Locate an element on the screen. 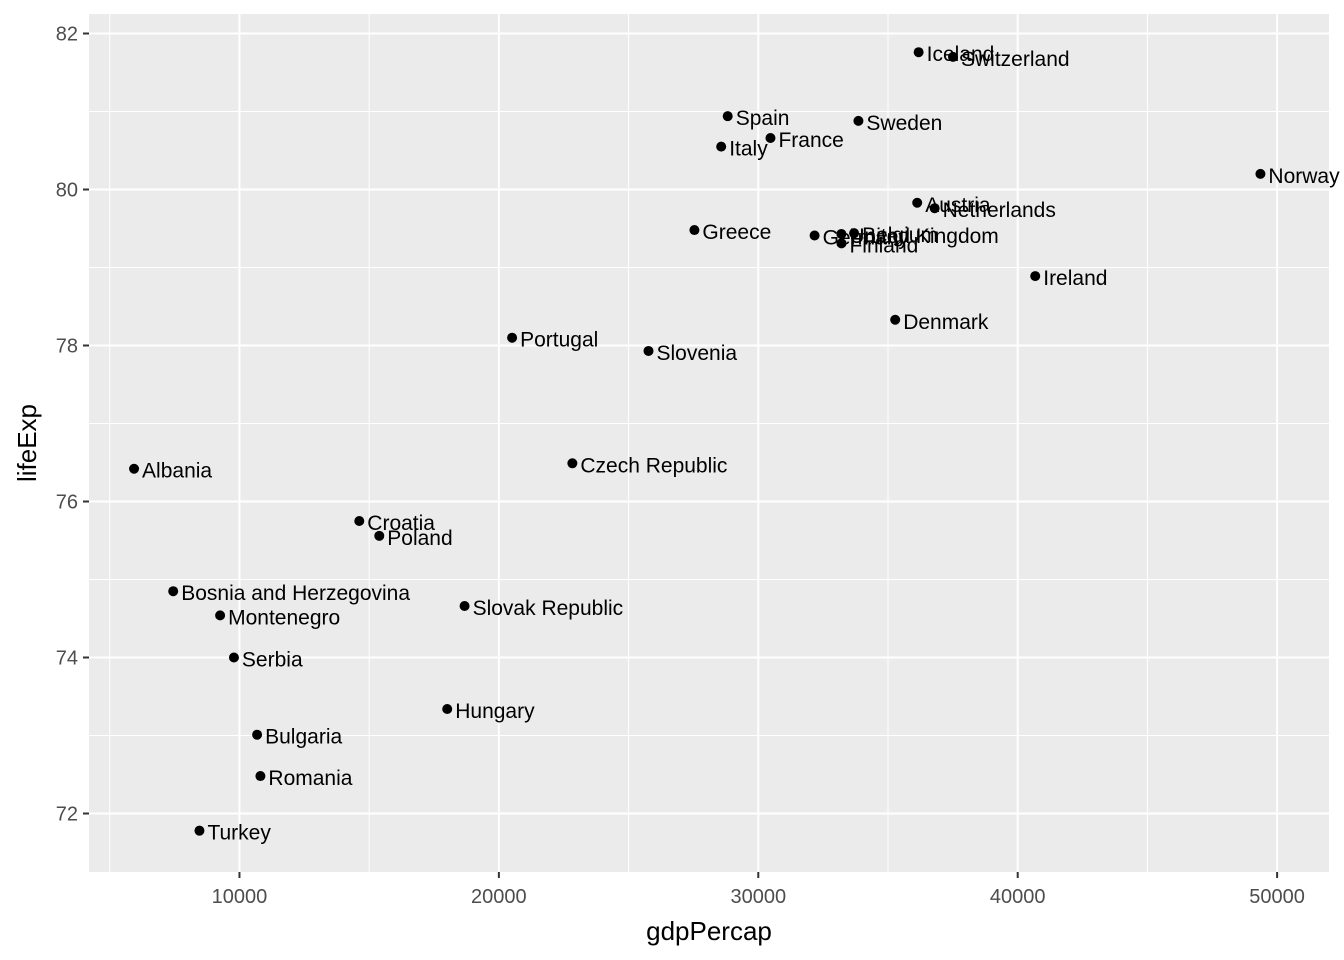  x-tick-label: 30000 is located at coordinates (758, 897).